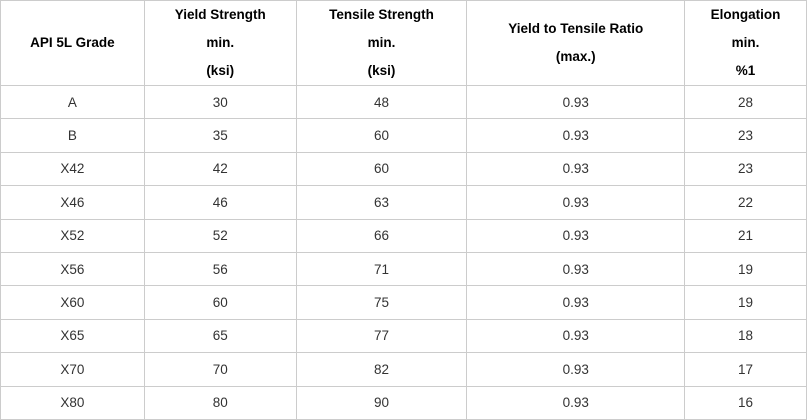 This screenshot has height=420, width=807. What do you see at coordinates (745, 43) in the screenshot?
I see `column-header-elongation: Elongation min. %1` at bounding box center [745, 43].